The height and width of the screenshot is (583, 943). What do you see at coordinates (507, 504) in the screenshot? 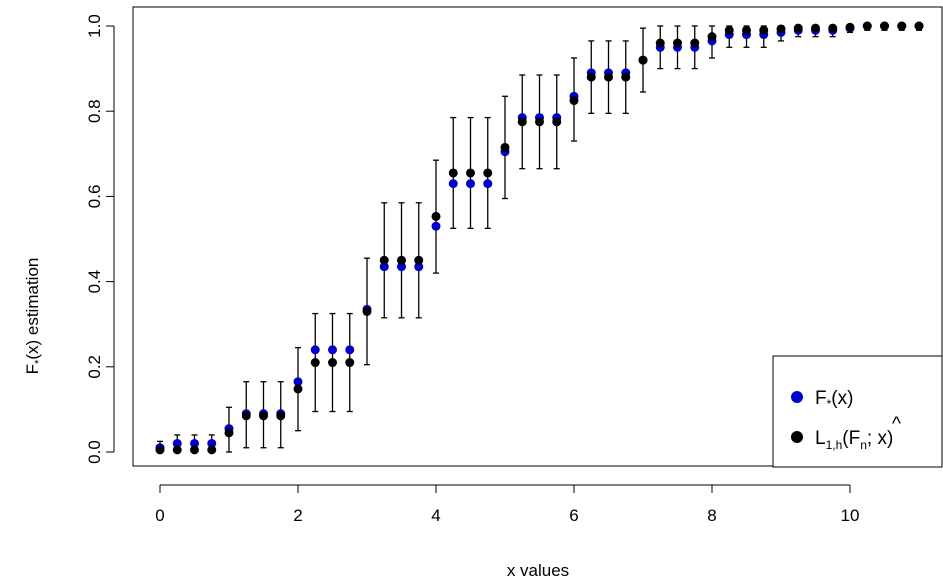
I see `x-axis: 0 2 4 6 8 10` at bounding box center [507, 504].